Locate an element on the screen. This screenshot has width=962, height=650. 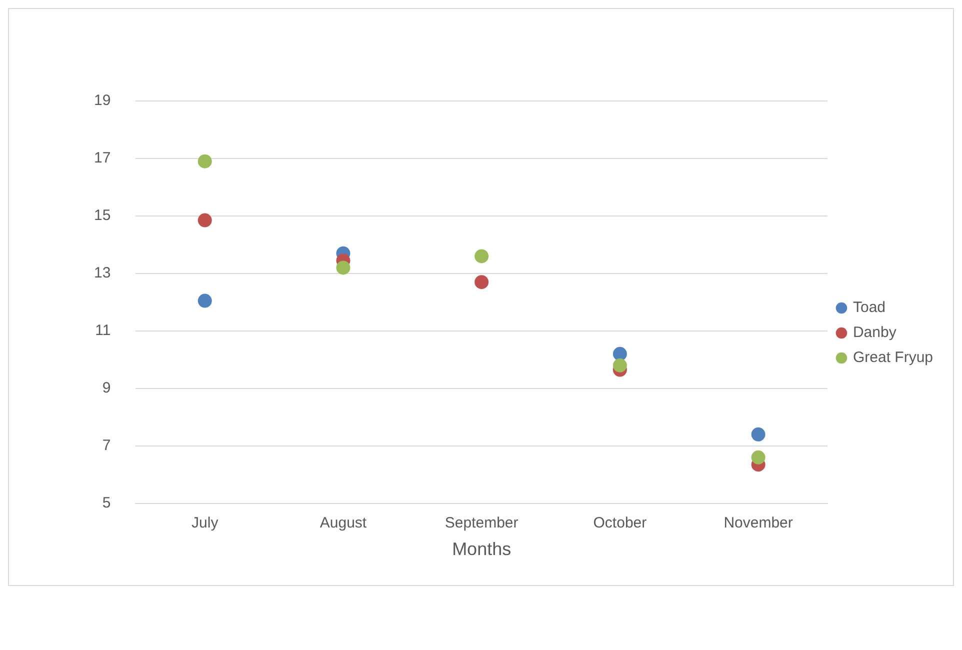
y-tick-label: 17 is located at coordinates (102, 158).